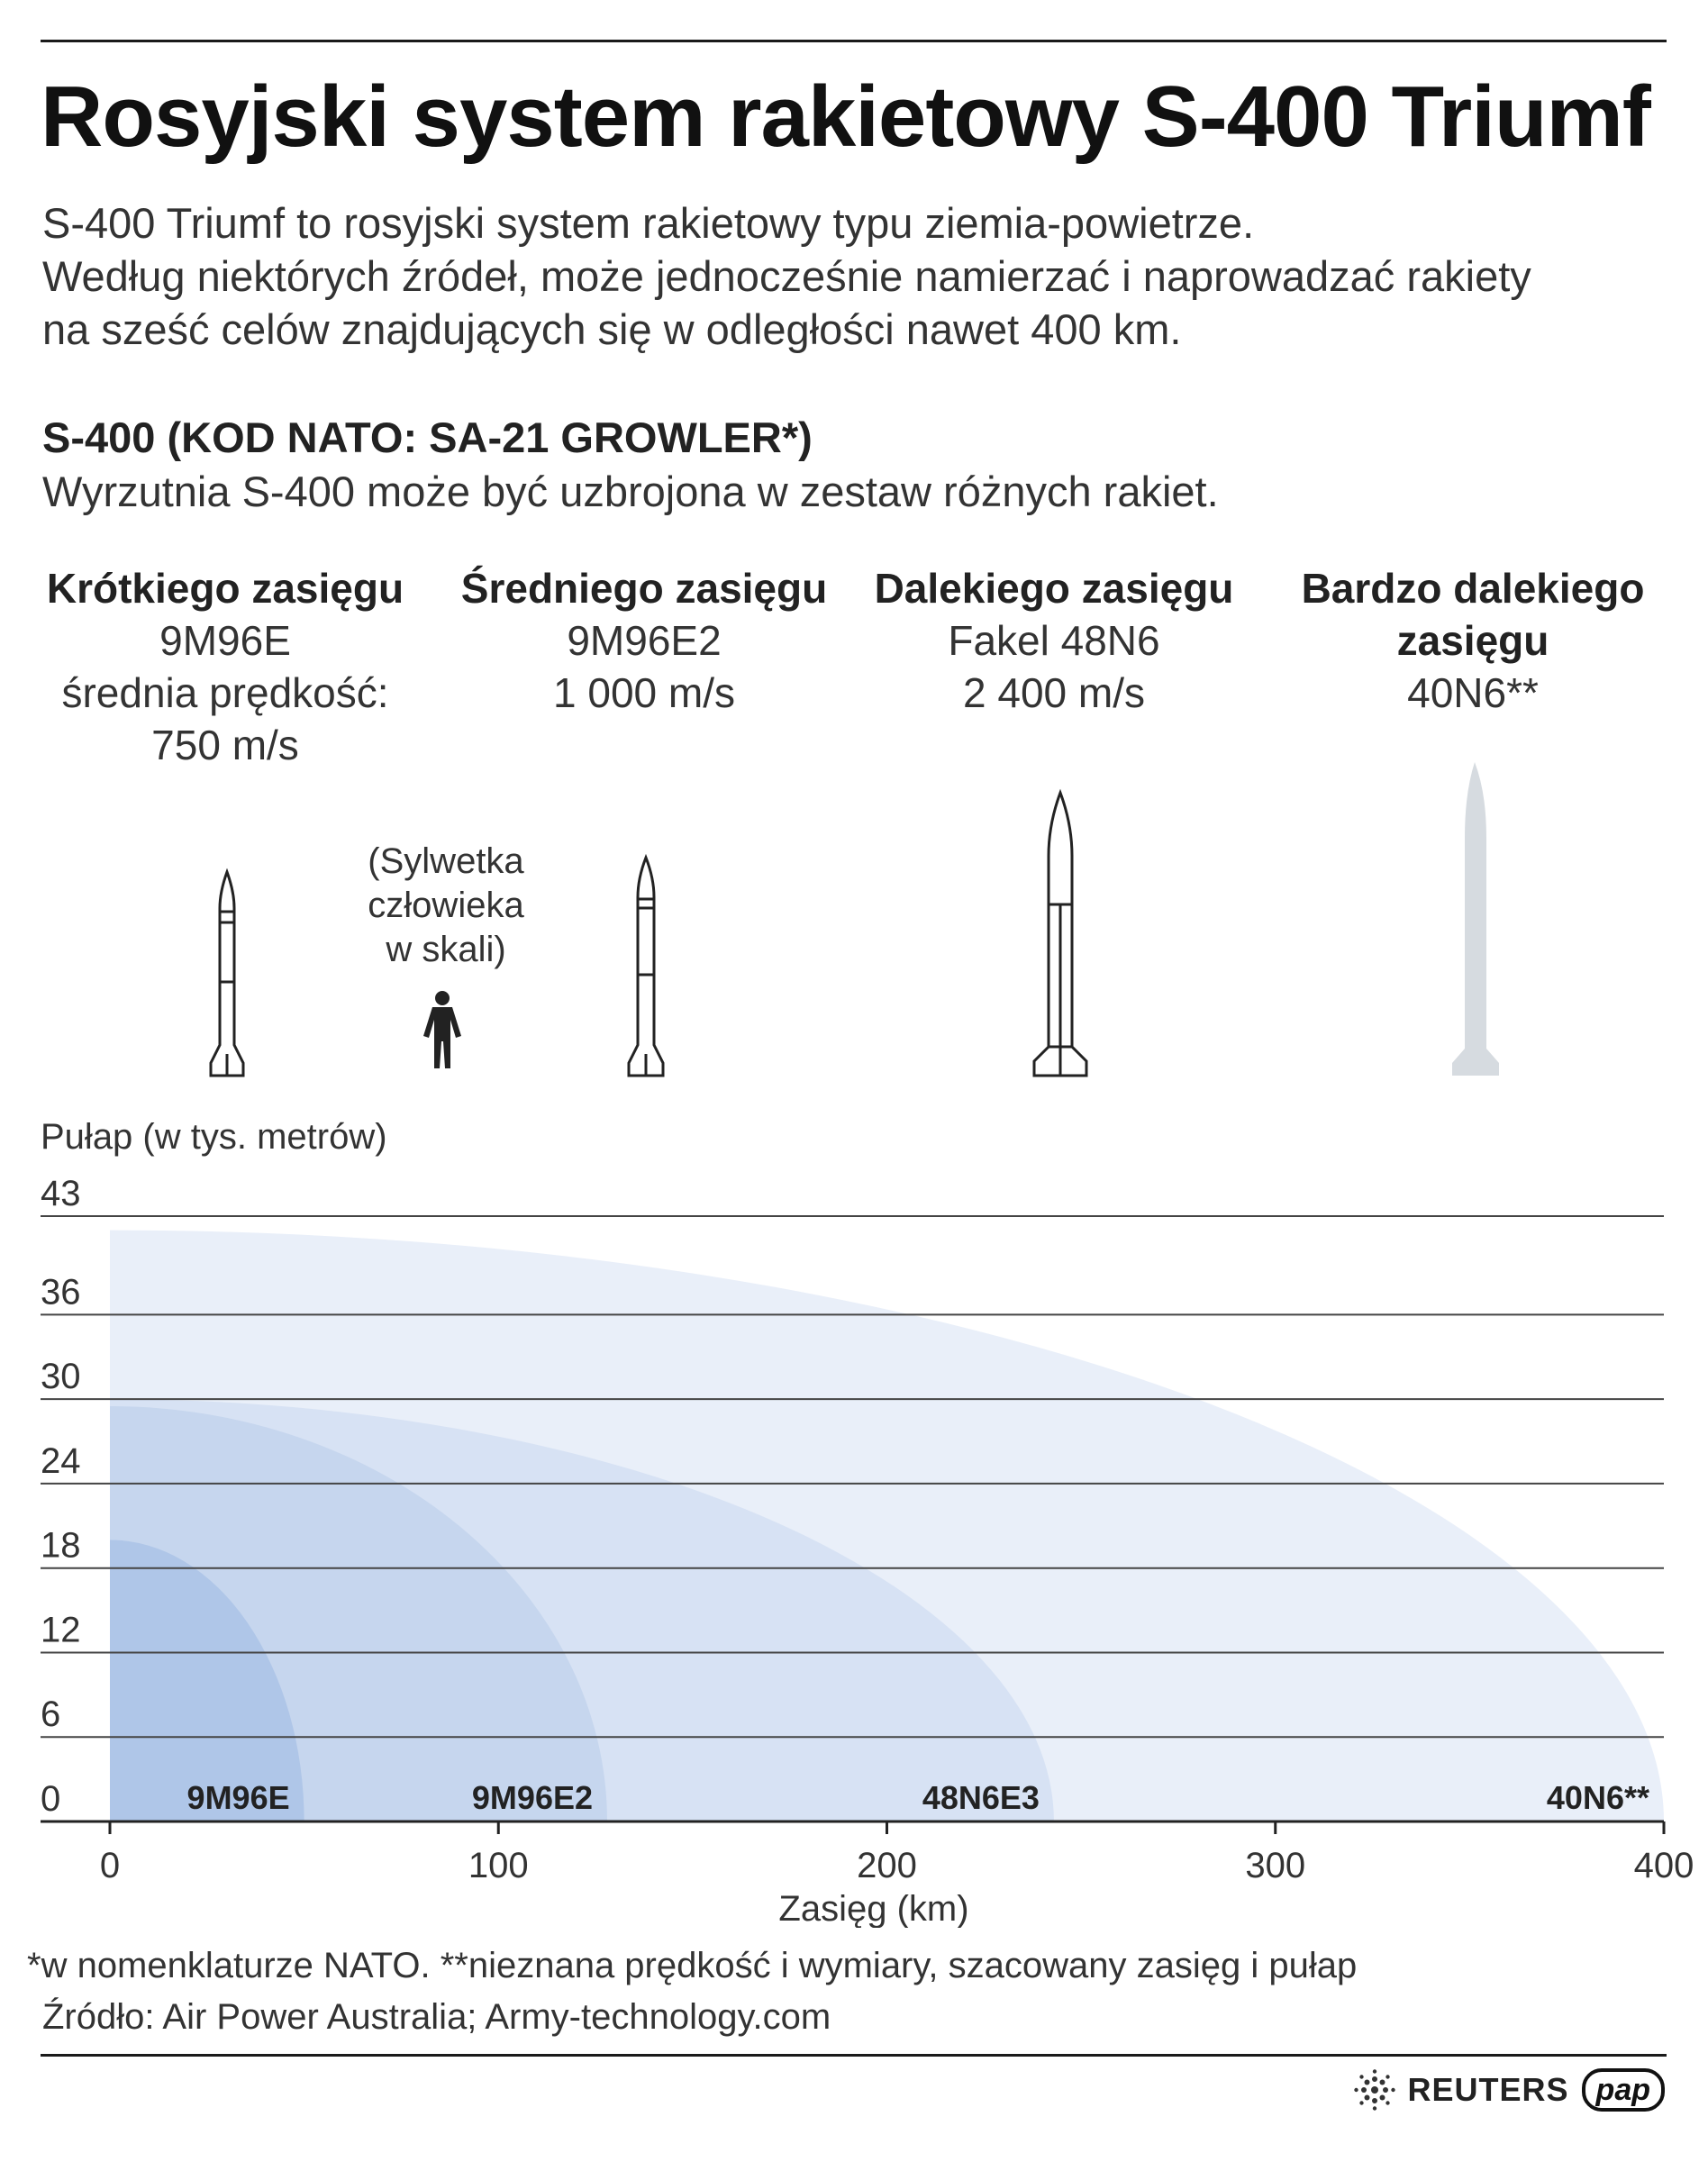 This screenshot has width=1708, height=2162. I want to click on series-label: 9M96E, so click(238, 1797).